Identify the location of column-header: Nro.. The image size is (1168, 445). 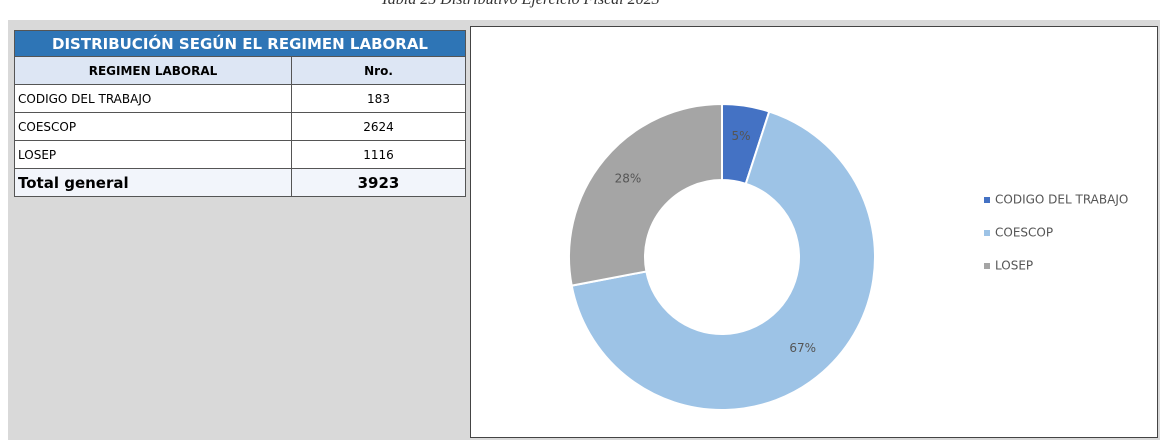
(378, 70).